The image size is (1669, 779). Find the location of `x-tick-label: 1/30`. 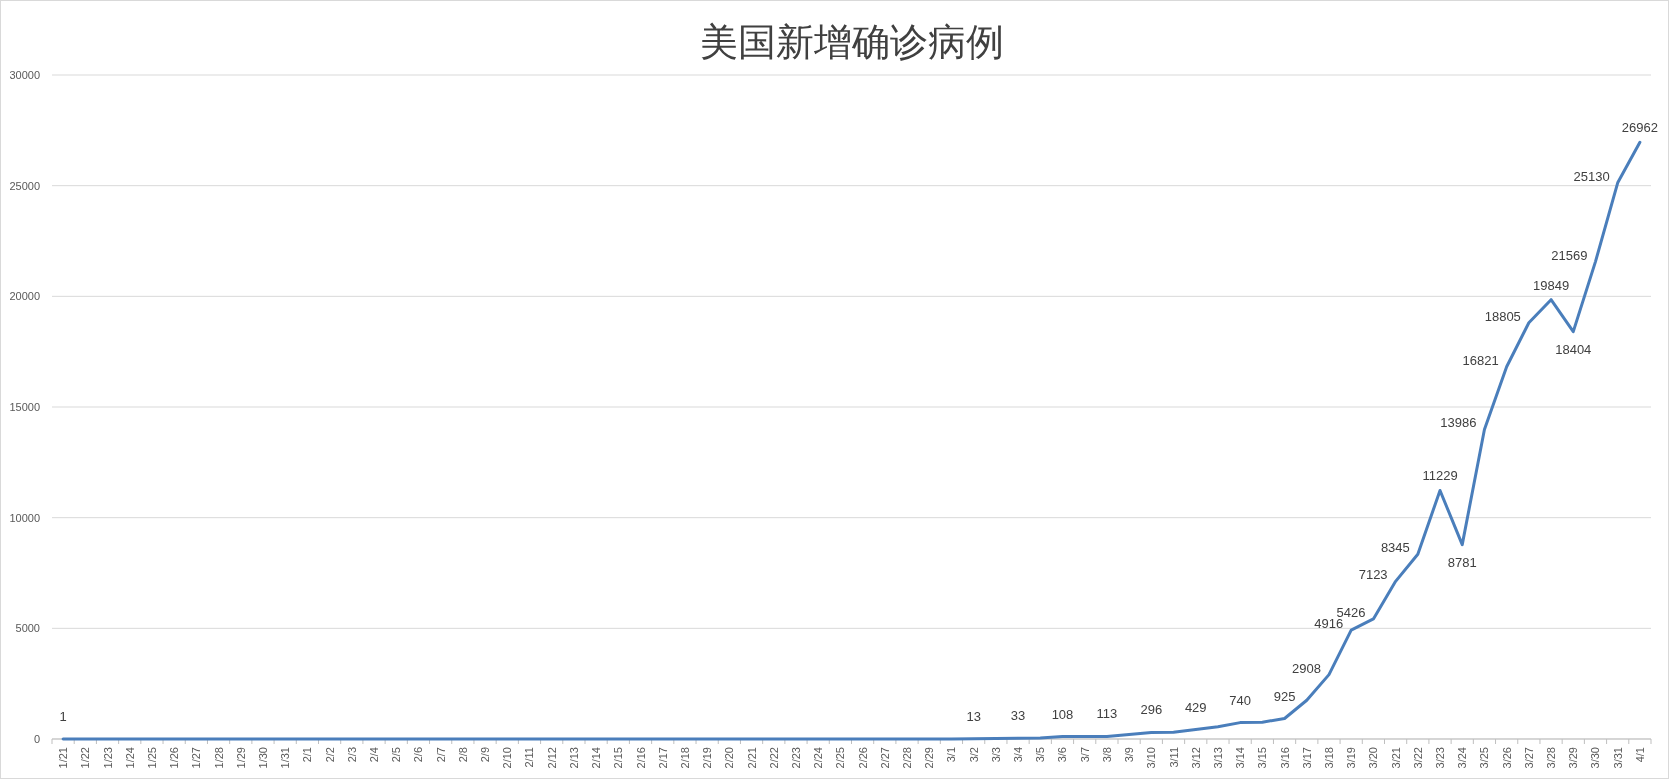

x-tick-label: 1/30 is located at coordinates (262, 758).